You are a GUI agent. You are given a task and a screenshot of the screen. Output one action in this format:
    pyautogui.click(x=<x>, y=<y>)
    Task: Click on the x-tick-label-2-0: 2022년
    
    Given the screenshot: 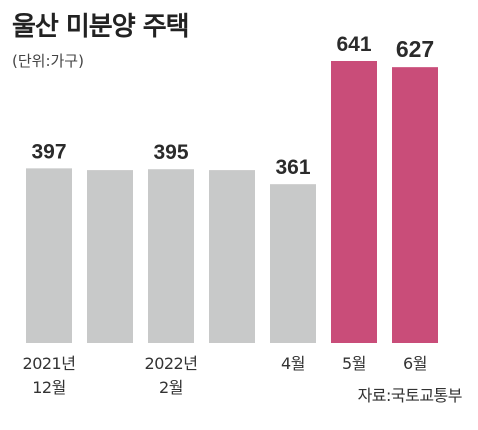 What is the action you would take?
    pyautogui.click(x=171, y=363)
    